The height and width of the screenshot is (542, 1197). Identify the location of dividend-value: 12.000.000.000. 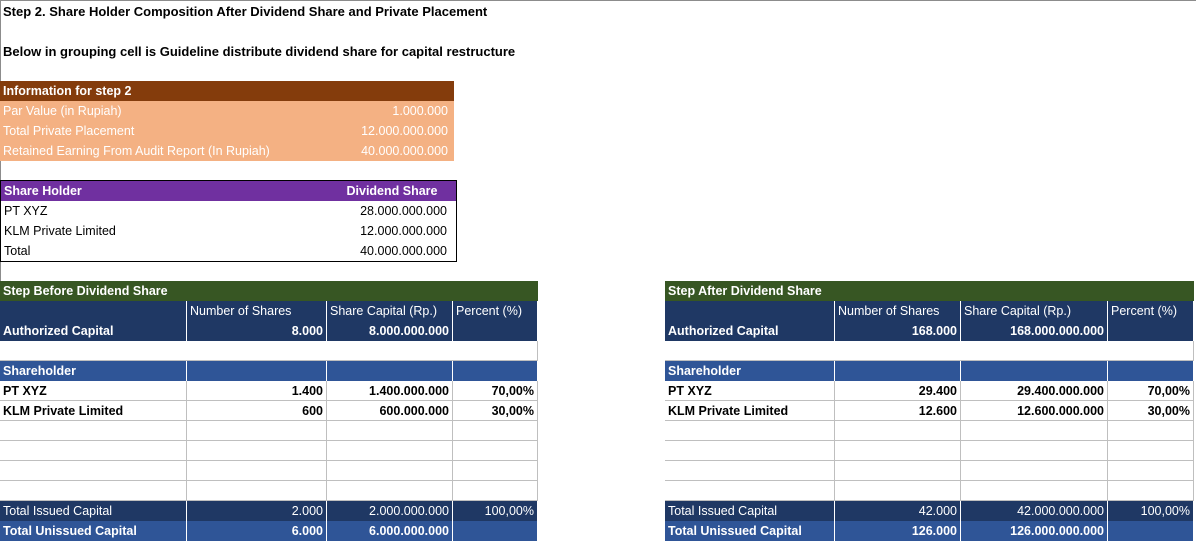
(403, 231).